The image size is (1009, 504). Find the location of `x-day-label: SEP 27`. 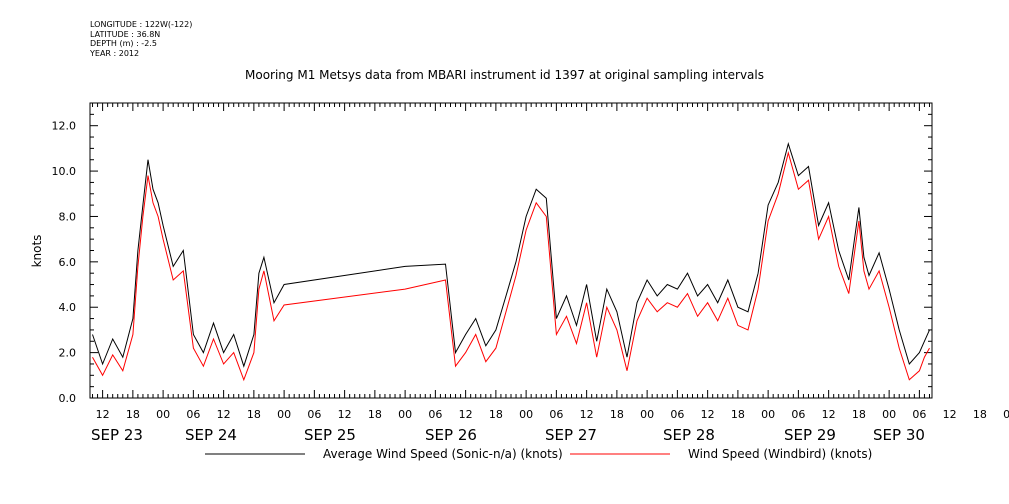

x-day-label: SEP 27 is located at coordinates (571, 435).